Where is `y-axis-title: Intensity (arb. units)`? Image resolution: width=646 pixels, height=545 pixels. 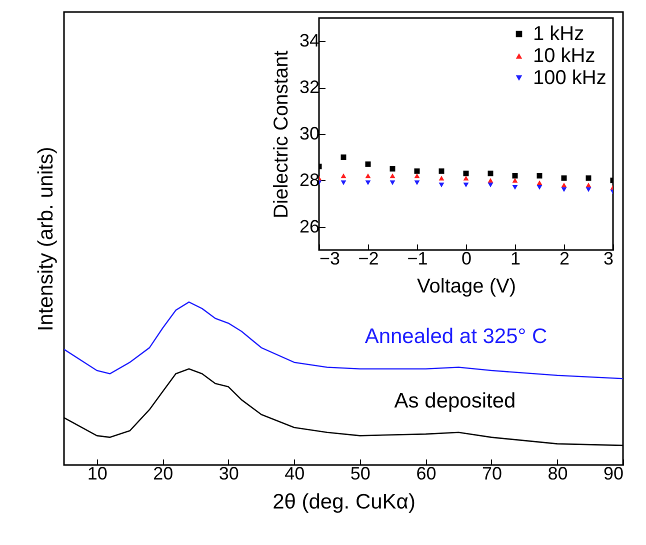 y-axis-title: Intensity (arb. units) is located at coordinates (46, 239).